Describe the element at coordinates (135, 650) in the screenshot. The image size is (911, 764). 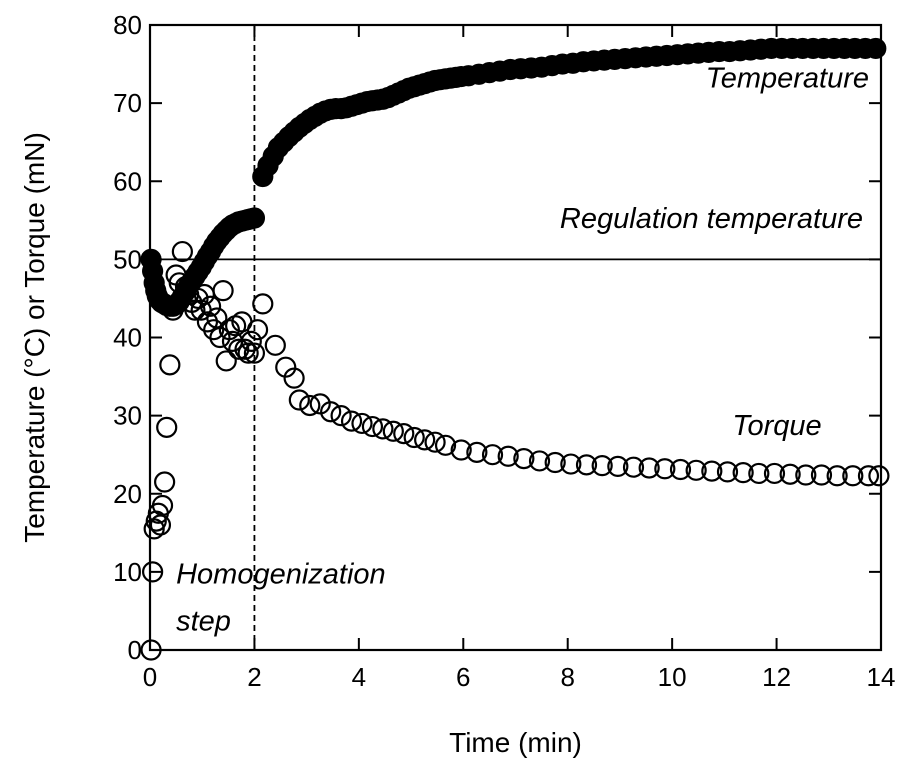
I see `y-tick-label: 0` at that location.